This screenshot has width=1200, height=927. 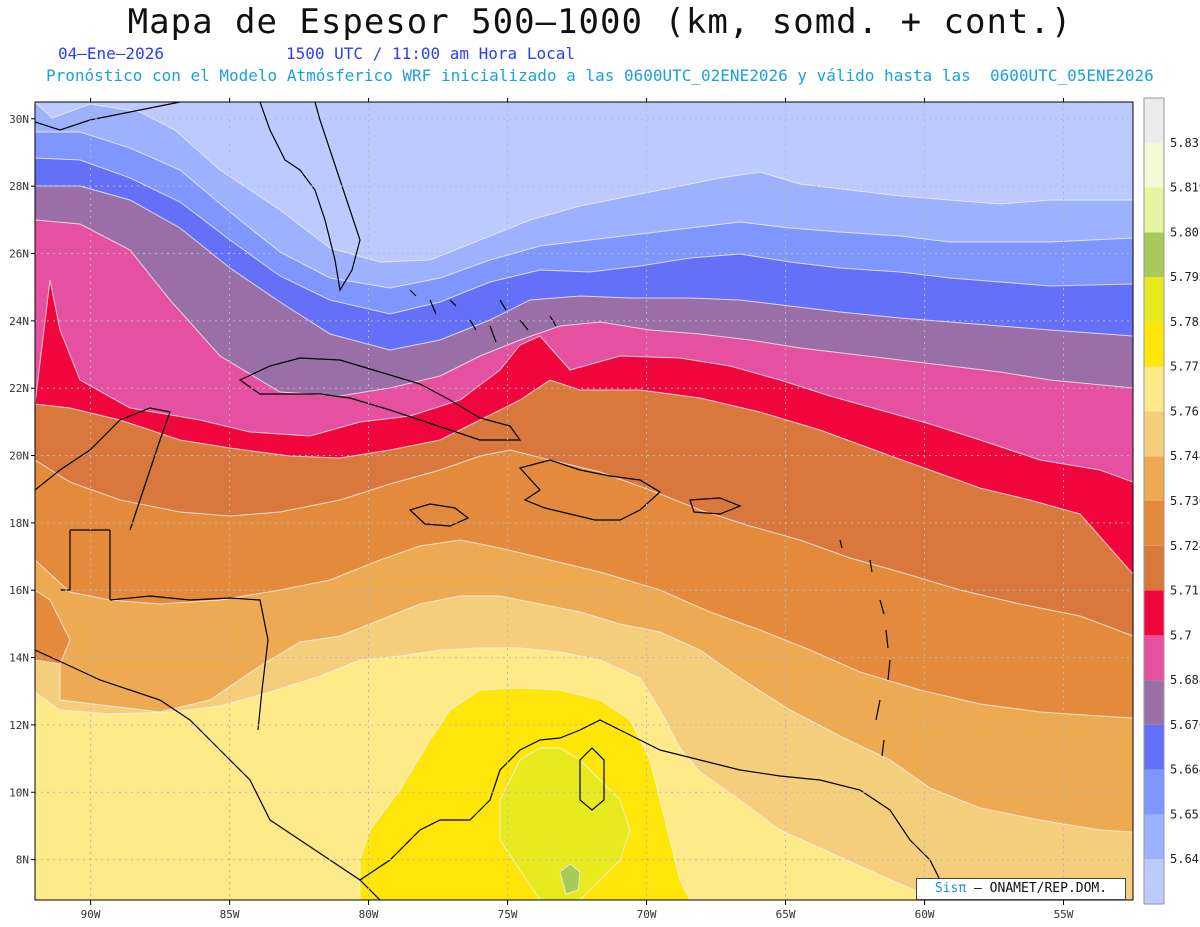 I want to click on central-america, so click(x=263, y=765).